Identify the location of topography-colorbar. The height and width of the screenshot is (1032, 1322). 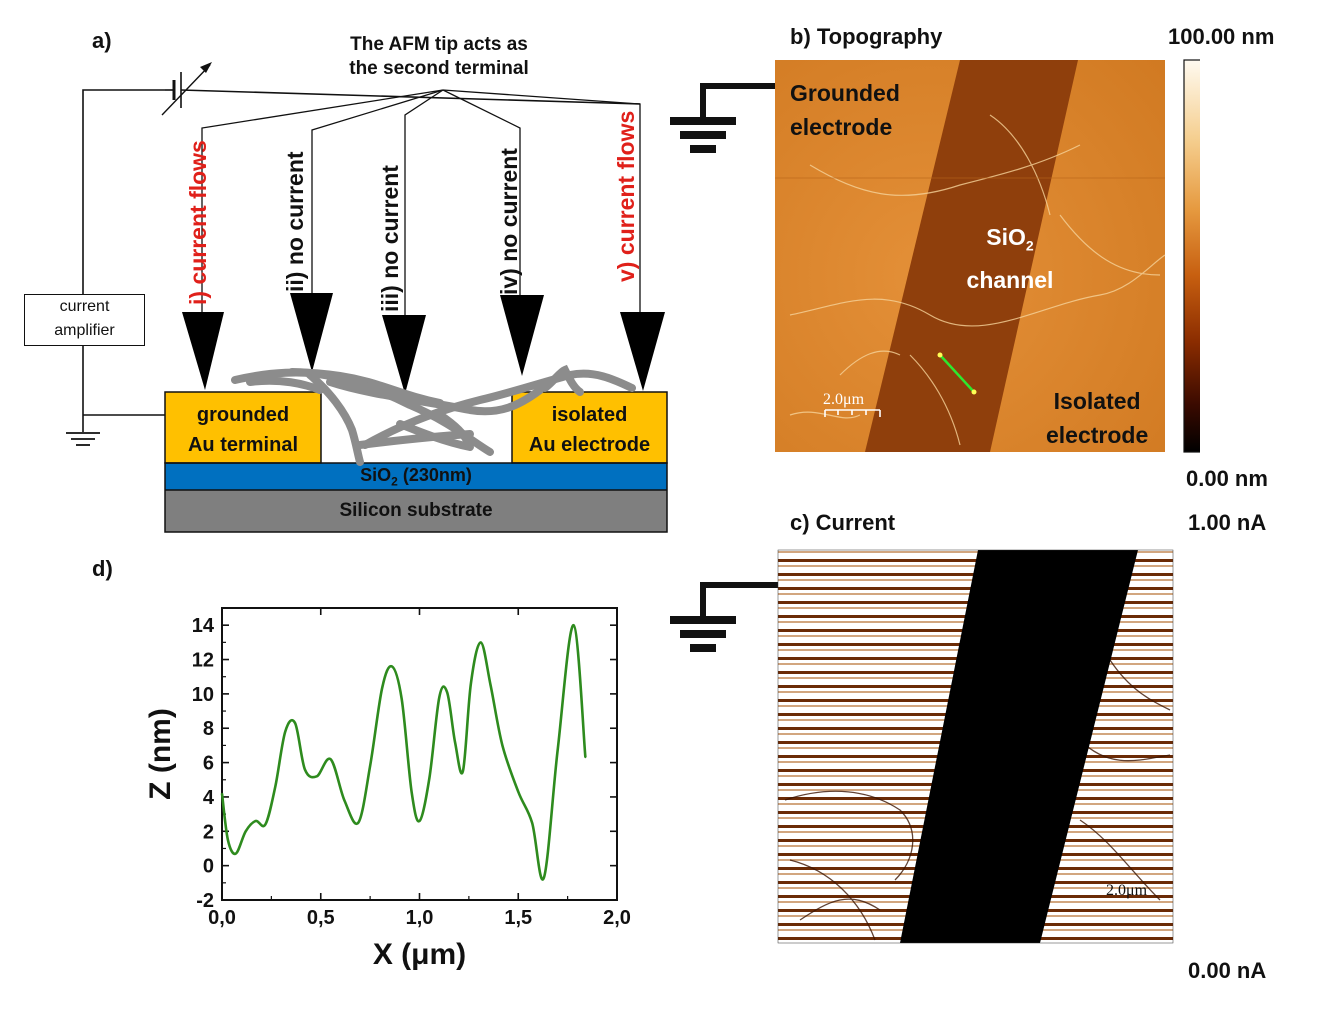
(1191, 256).